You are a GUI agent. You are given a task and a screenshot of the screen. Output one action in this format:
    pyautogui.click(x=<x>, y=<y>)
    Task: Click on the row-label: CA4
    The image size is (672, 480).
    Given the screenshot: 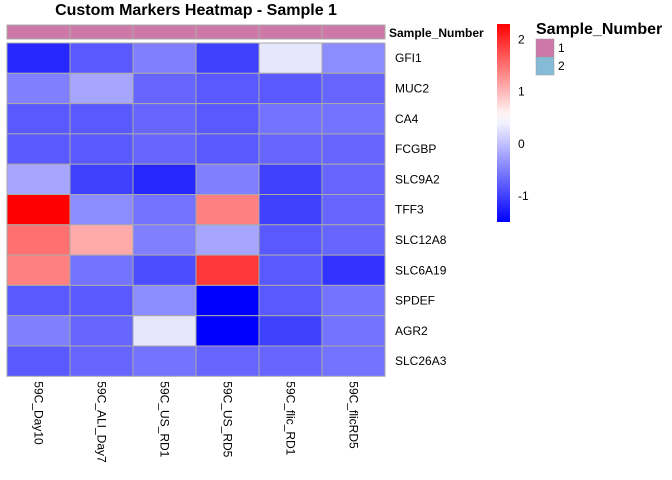 What is the action you would take?
    pyautogui.click(x=407, y=119)
    